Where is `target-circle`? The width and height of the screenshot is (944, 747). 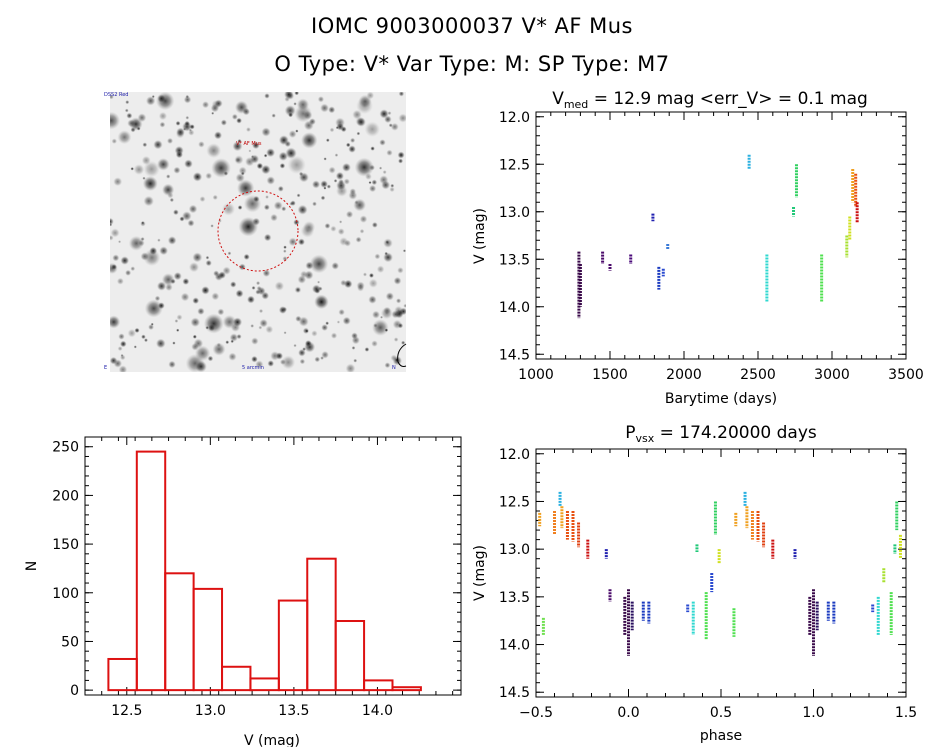
target-circle is located at coordinates (258, 231).